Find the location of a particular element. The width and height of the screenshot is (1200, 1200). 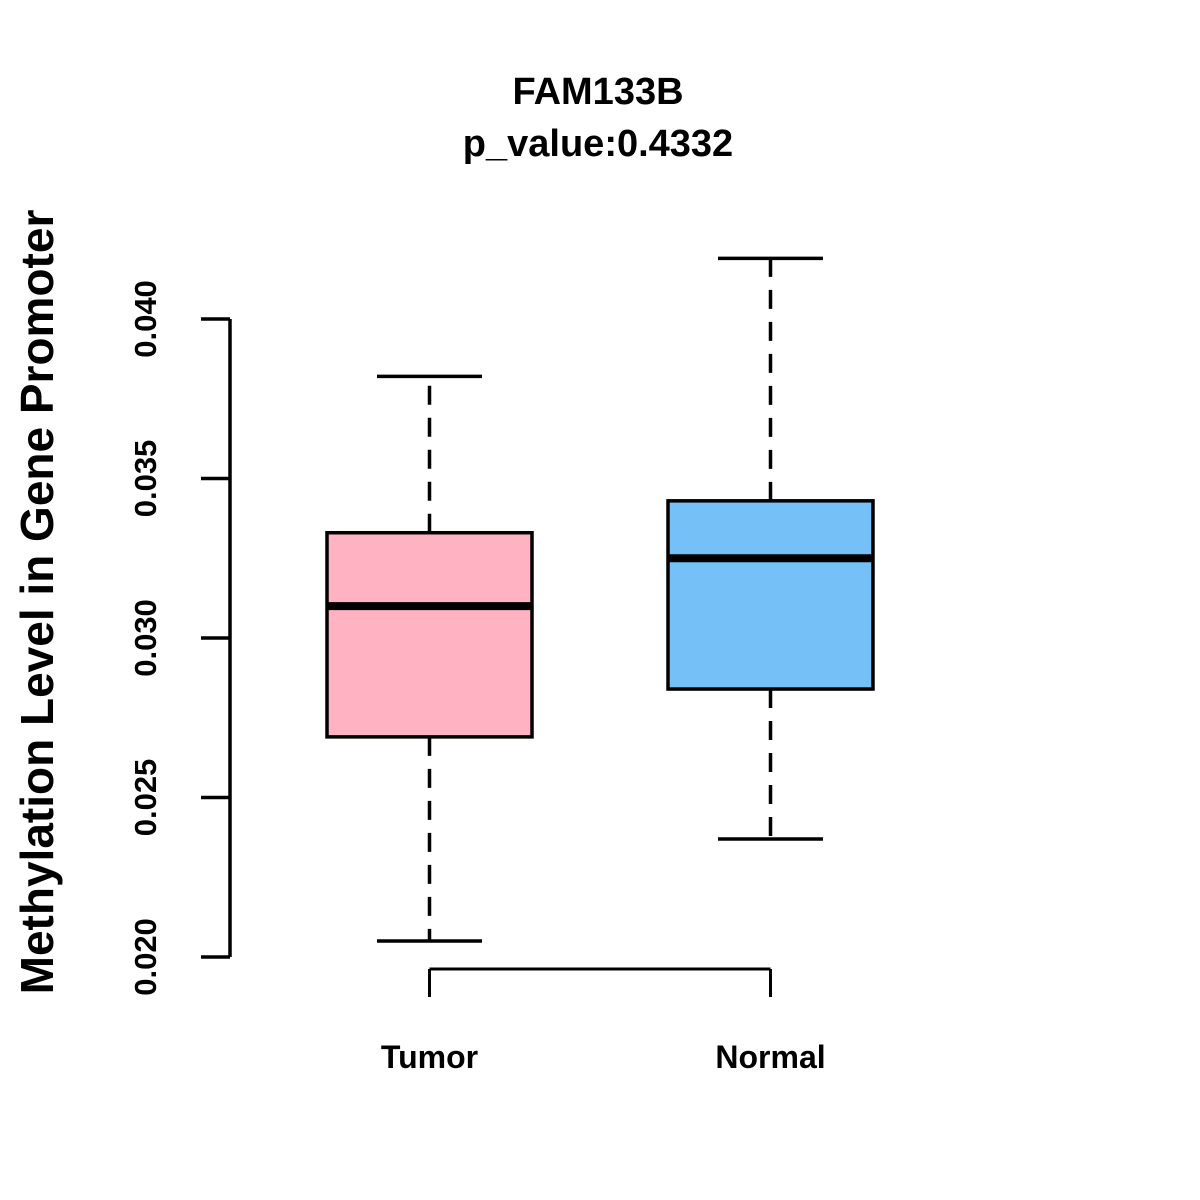

normal-box is located at coordinates (770, 595).